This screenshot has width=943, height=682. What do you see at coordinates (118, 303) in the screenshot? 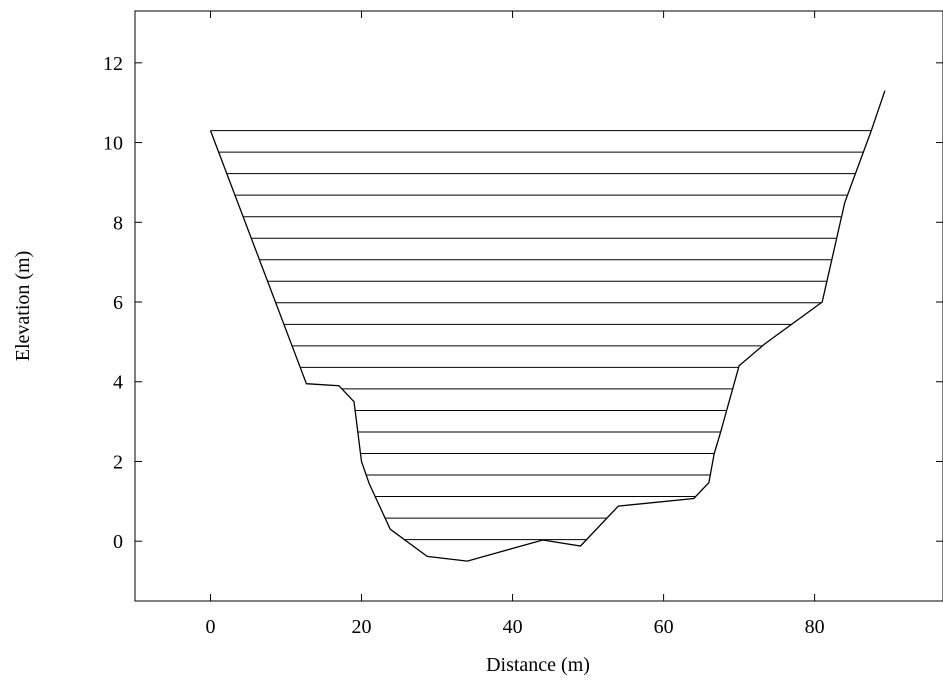
I see `y-tick-label: 6` at bounding box center [118, 303].